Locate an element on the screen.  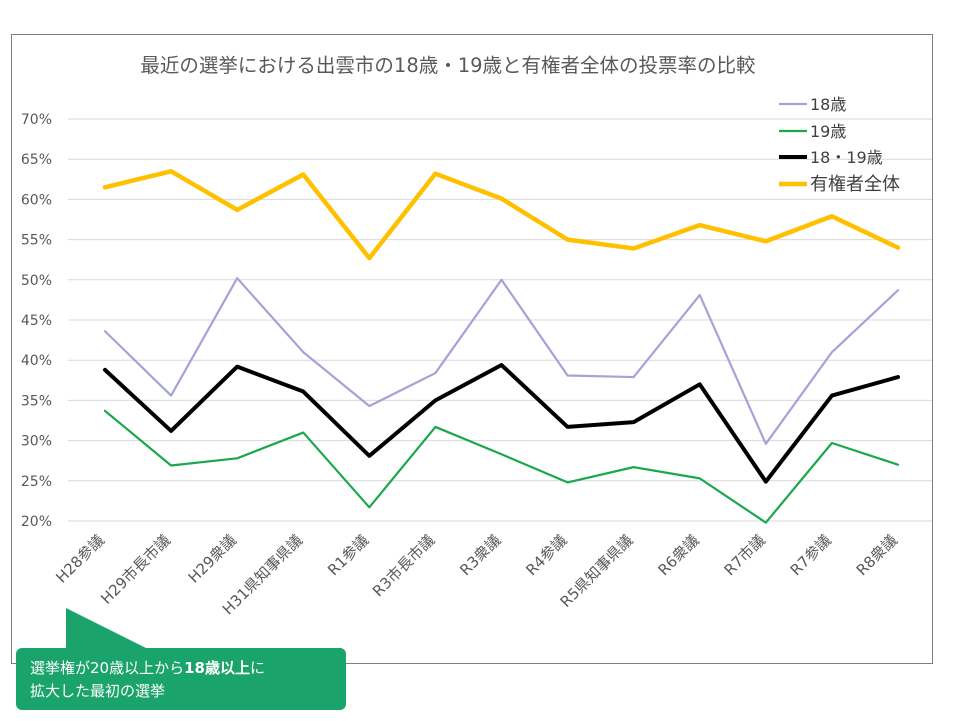
legend-label: 18歳 is located at coordinates (828, 104).